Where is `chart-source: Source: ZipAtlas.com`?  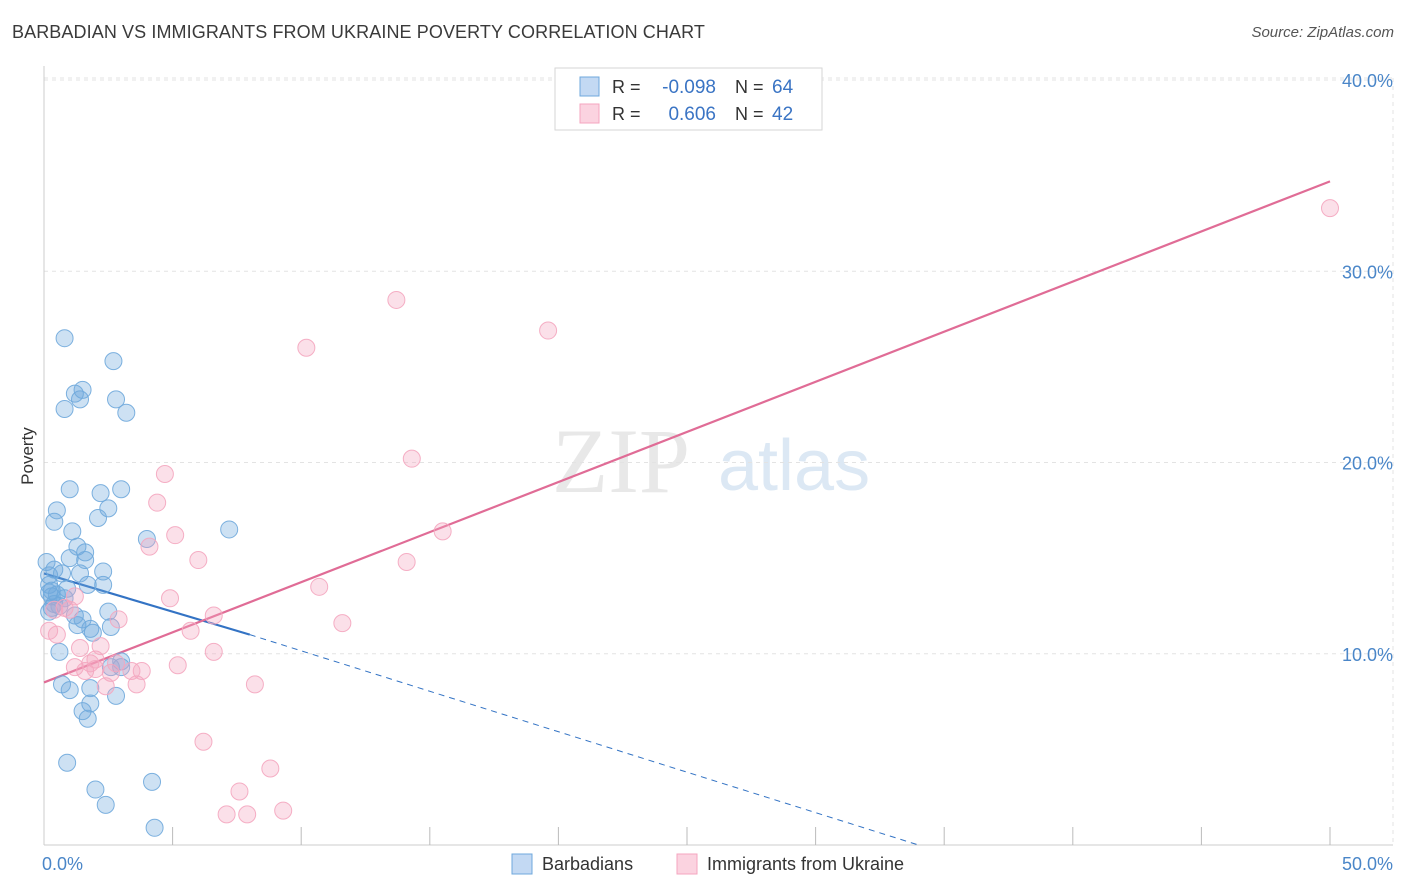 chart-source: Source: ZipAtlas.com is located at coordinates (1322, 32).